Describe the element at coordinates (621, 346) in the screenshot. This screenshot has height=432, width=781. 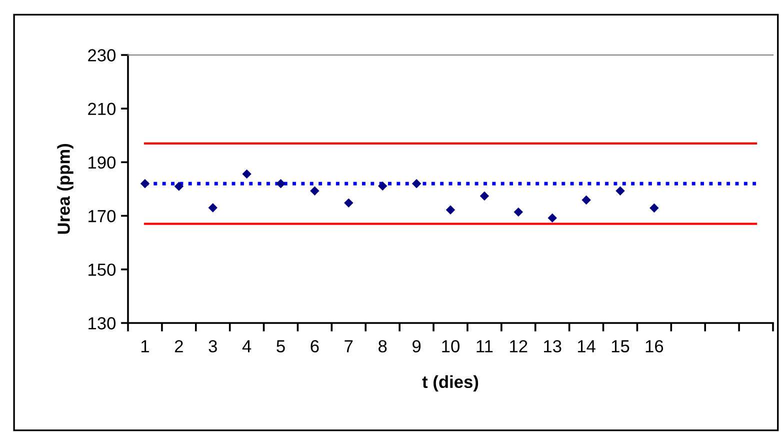
I see `x-tick-label: 15` at that location.